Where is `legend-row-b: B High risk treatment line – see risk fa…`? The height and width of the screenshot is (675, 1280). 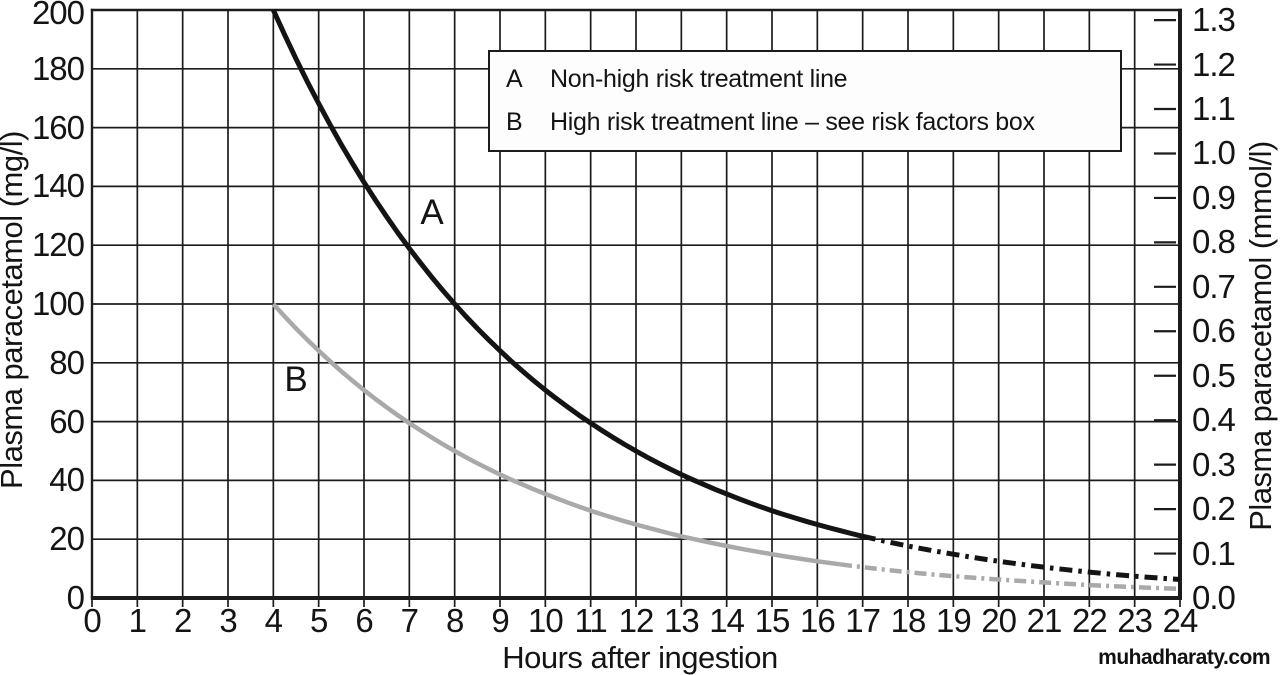
legend-row-b: B High risk treatment line – see risk fa… is located at coordinates (813, 122).